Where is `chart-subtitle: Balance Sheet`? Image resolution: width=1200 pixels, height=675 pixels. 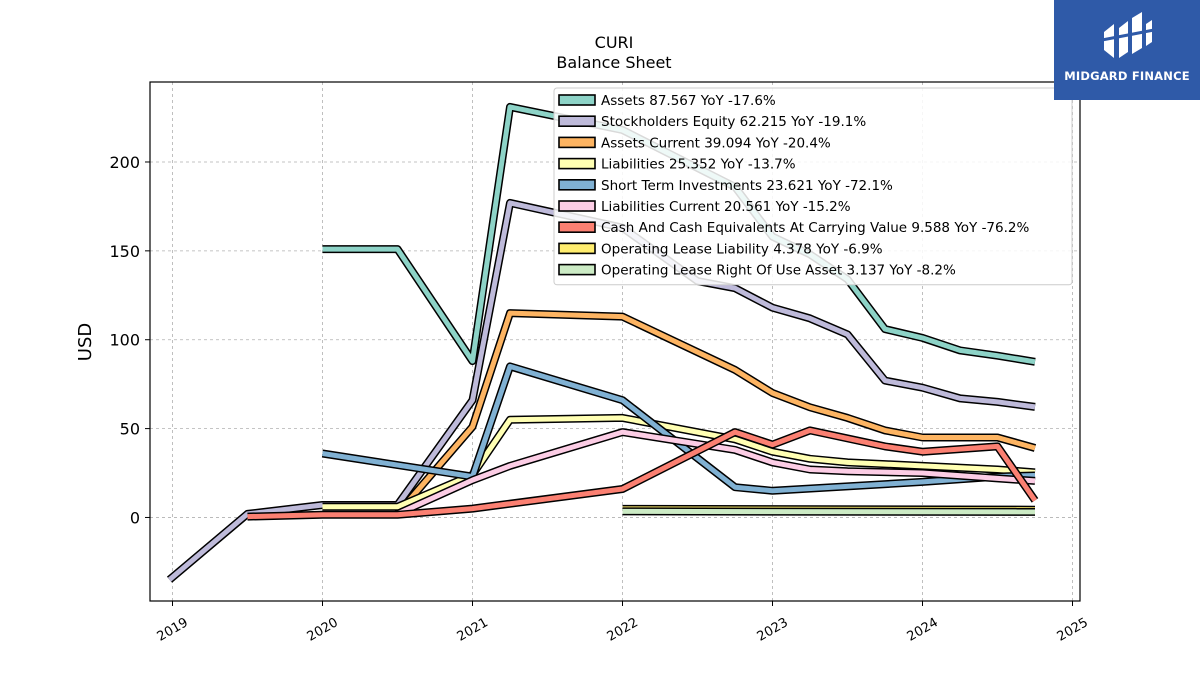
chart-subtitle: Balance Sheet is located at coordinates (613, 62).